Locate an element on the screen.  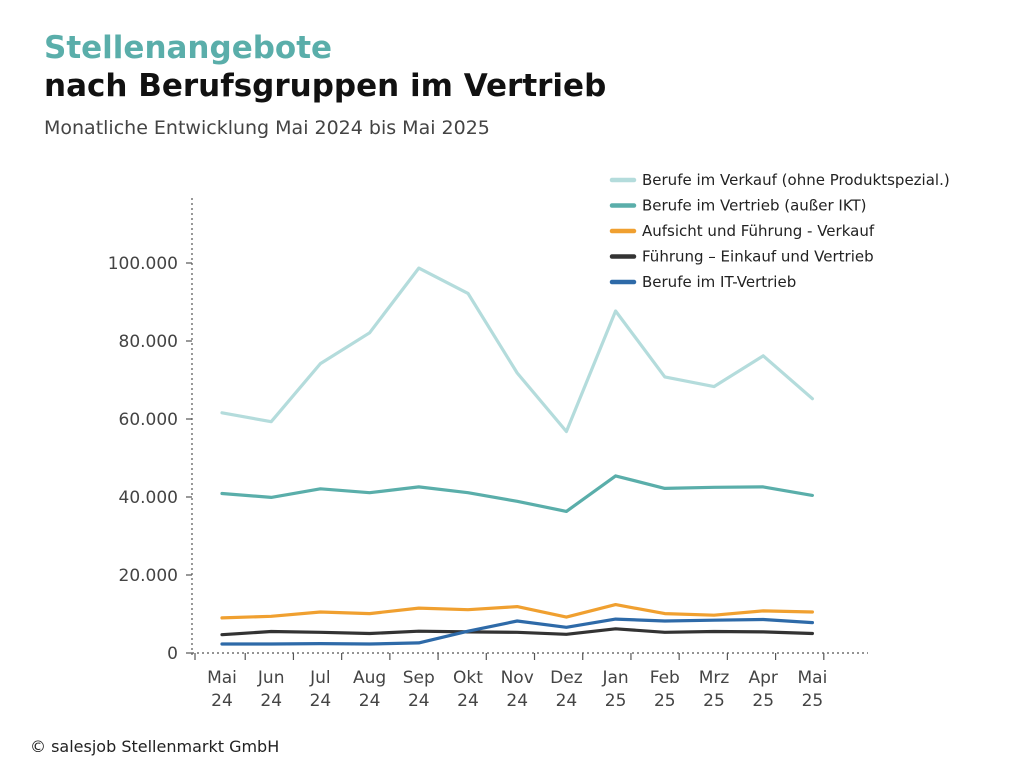
legend-label-1: Berufe im Verkauf (ohne Produktspezial.) is located at coordinates (796, 180).